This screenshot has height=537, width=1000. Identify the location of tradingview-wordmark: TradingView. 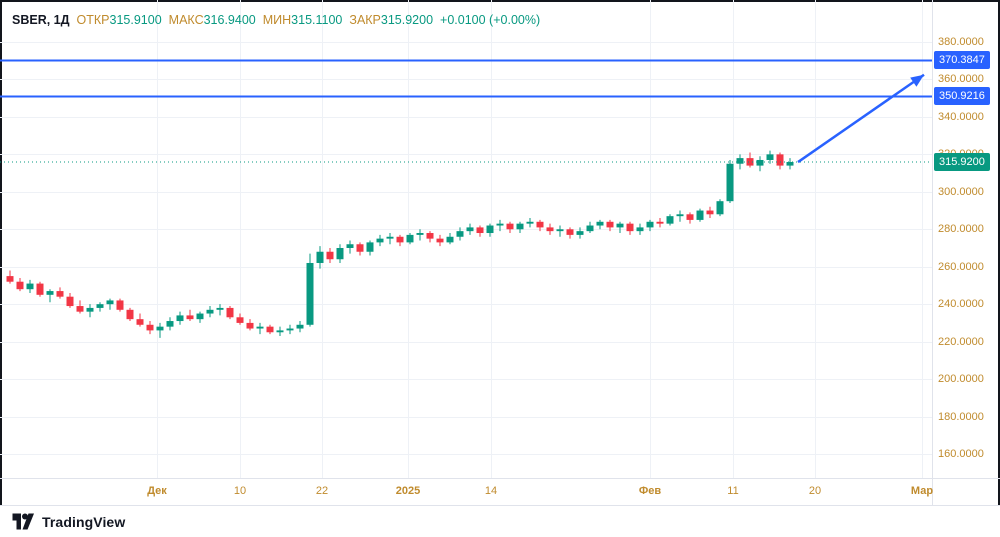
(84, 521).